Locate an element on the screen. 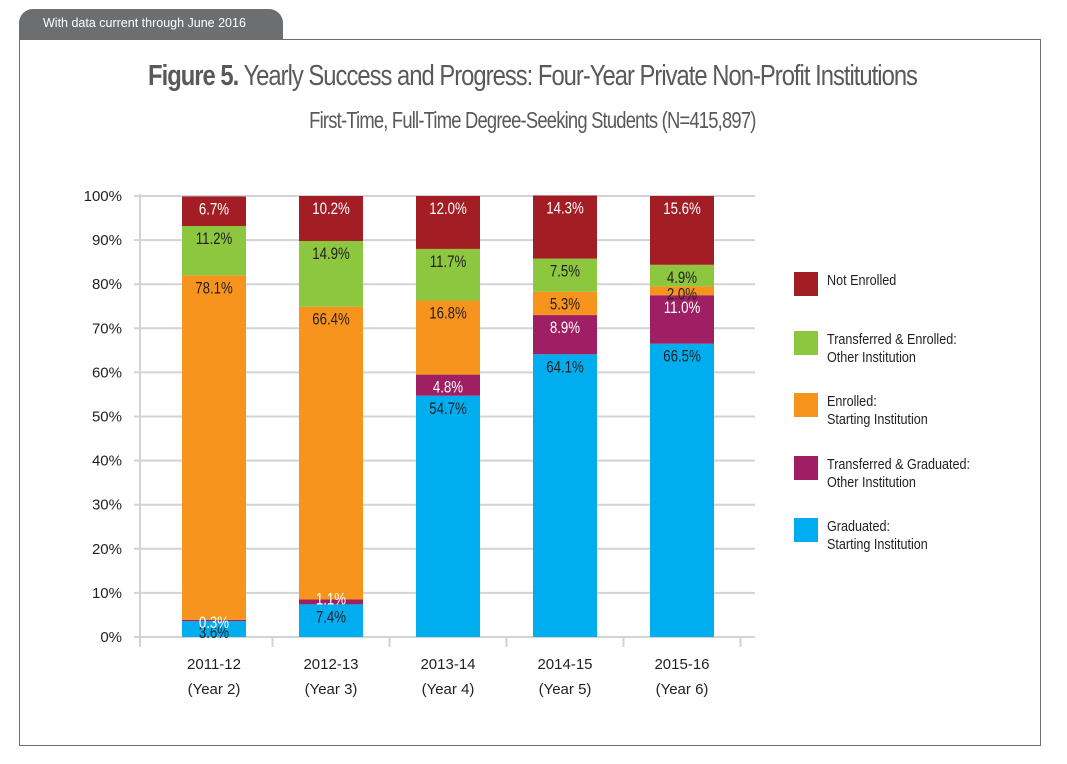 The width and height of the screenshot is (1067, 764). y-tick-label: 60% is located at coordinates (107, 372).